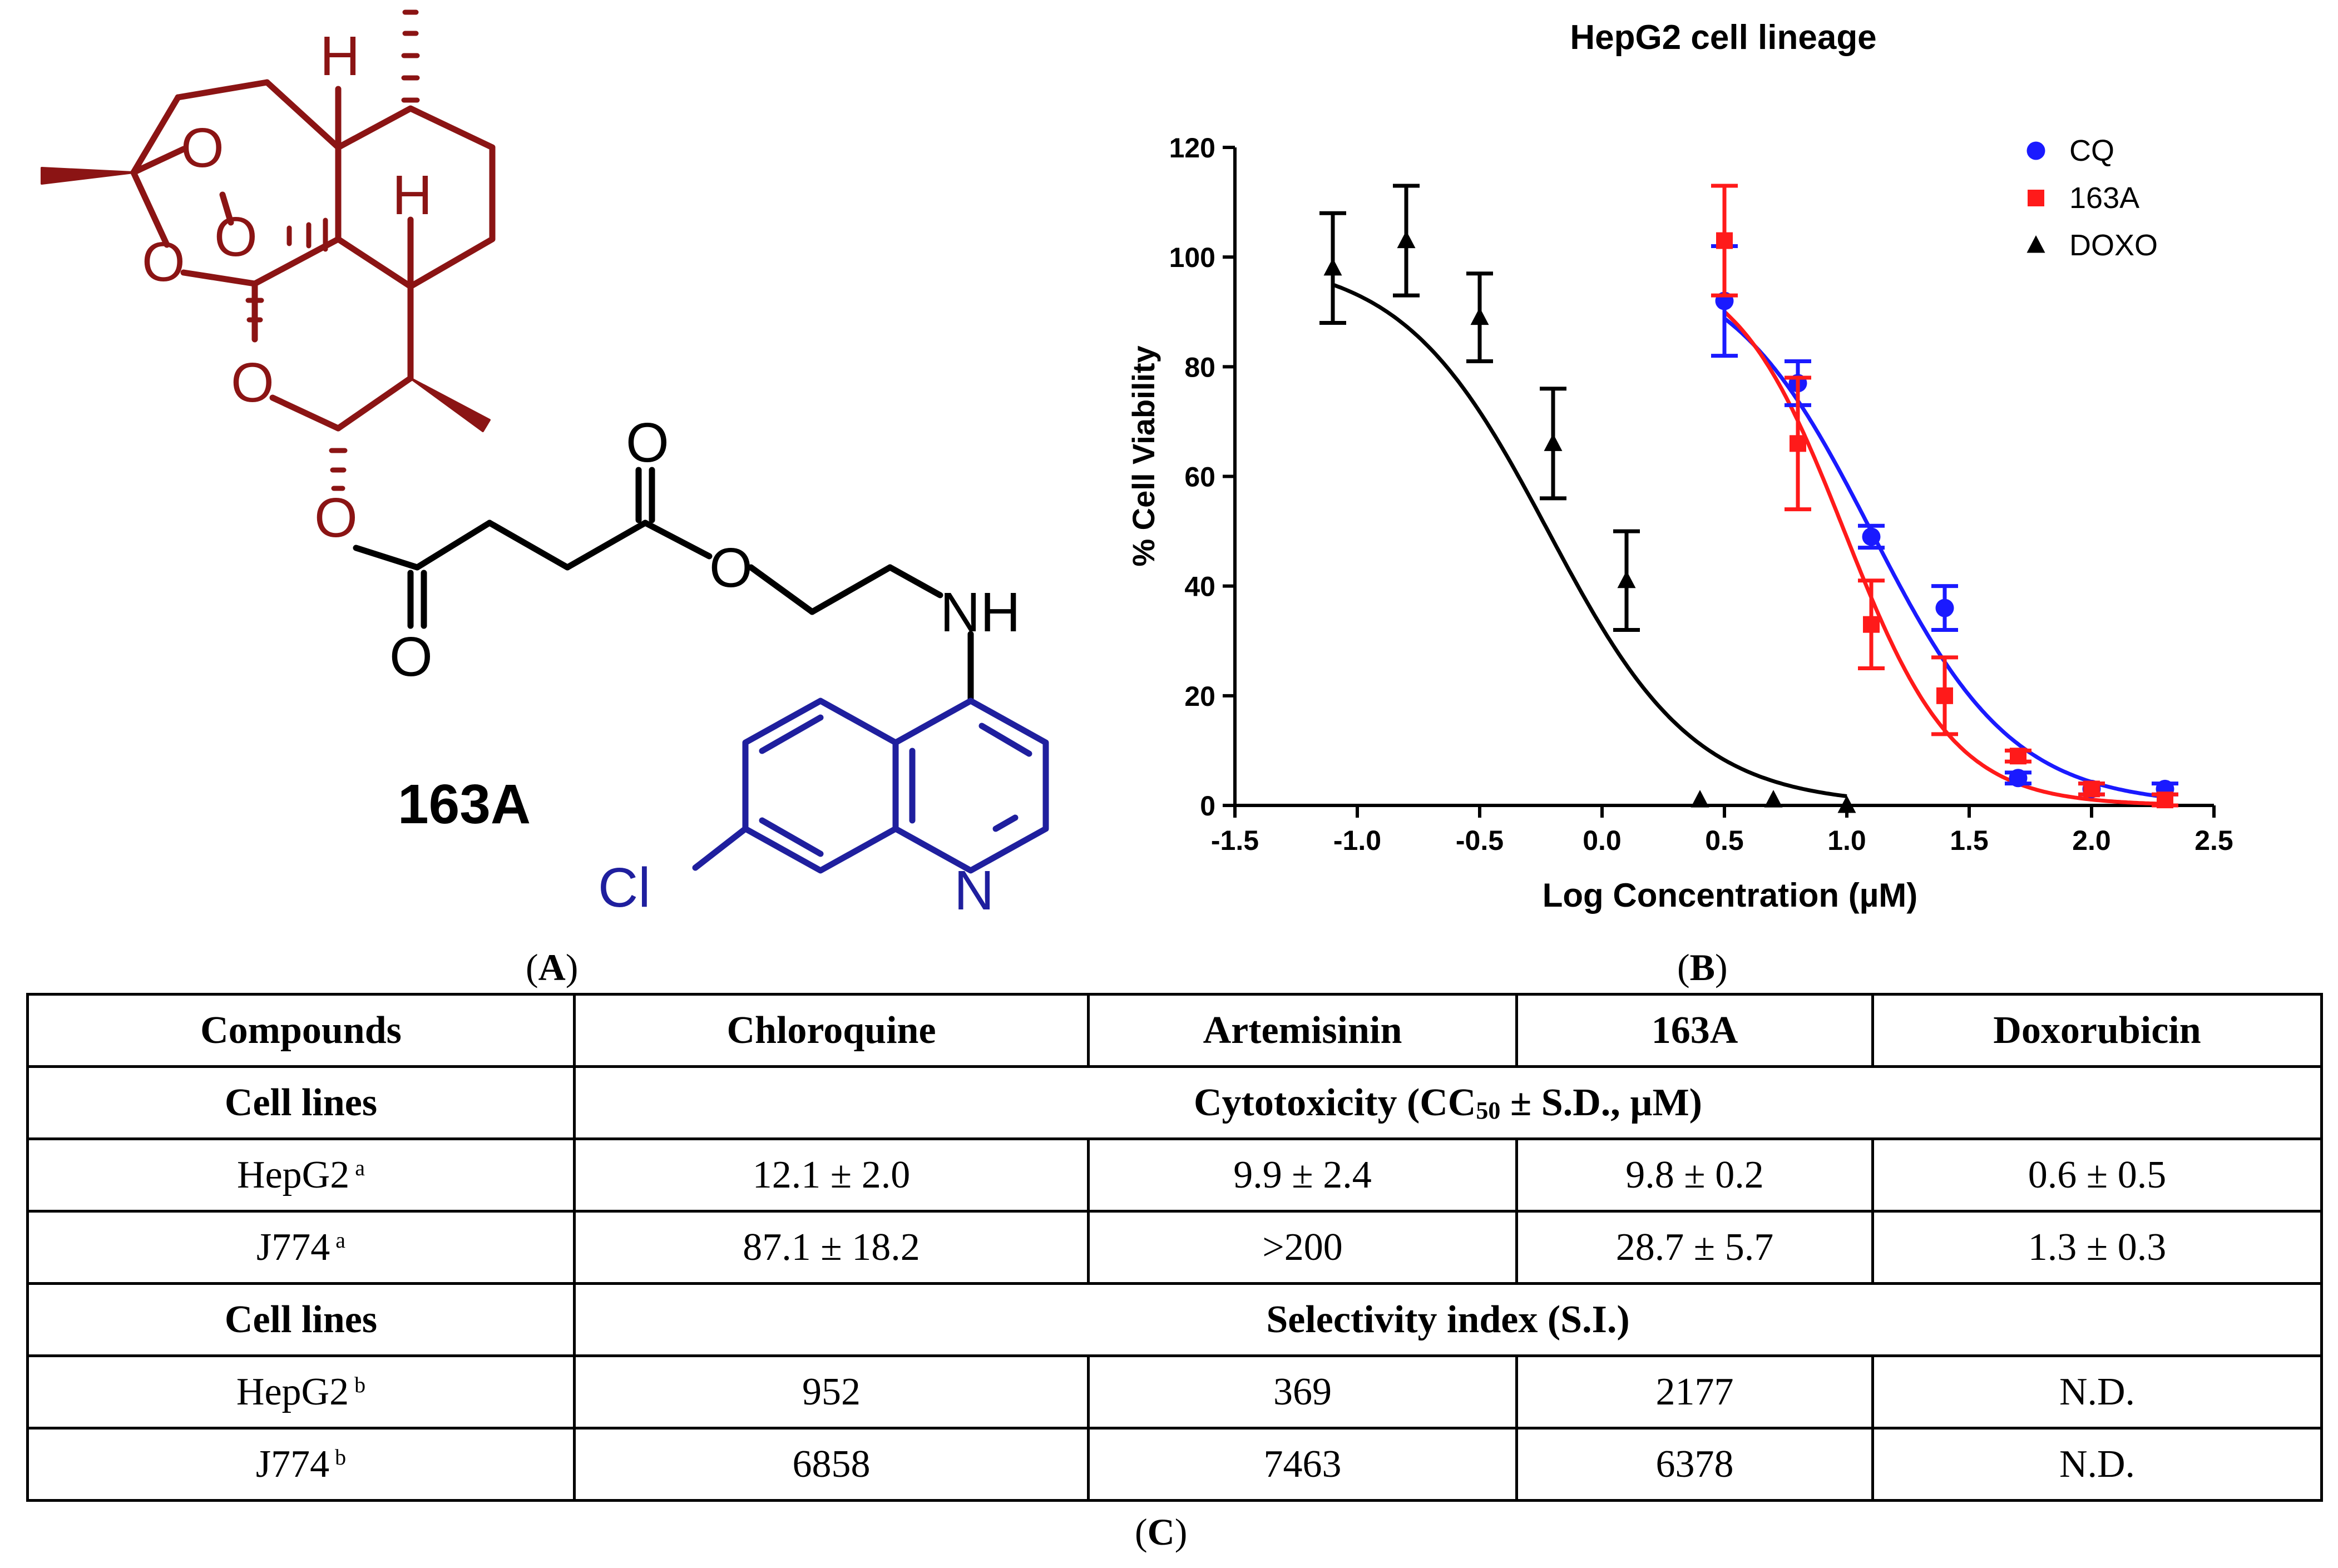  I want to click on table-cell: 9.8 ± 0.2, so click(1694, 1175).